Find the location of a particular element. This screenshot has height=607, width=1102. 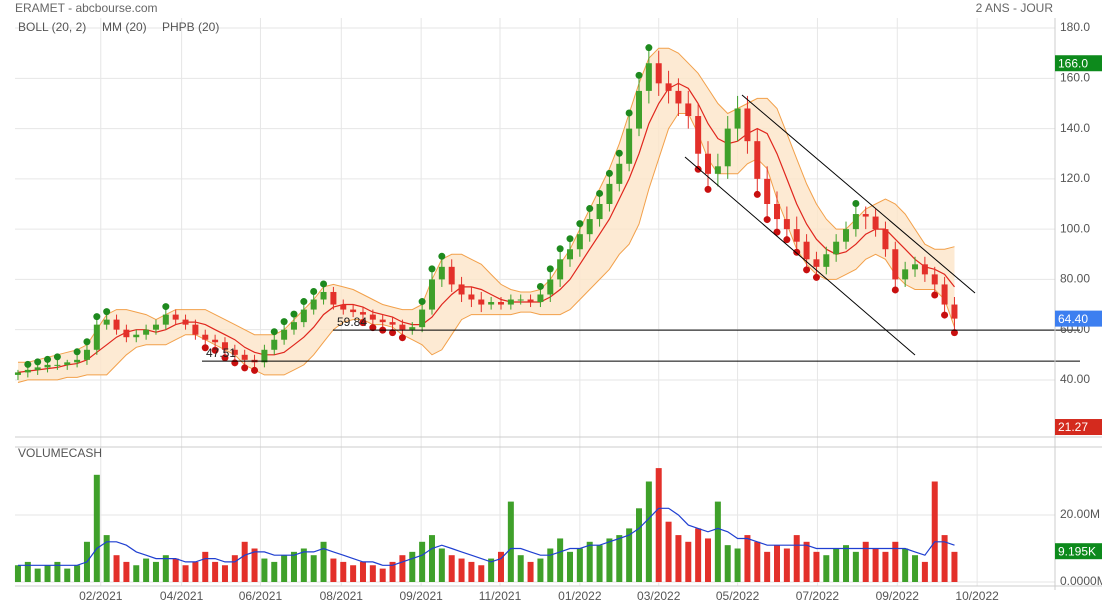

x-tick-label: 06/2021 is located at coordinates (261, 596).